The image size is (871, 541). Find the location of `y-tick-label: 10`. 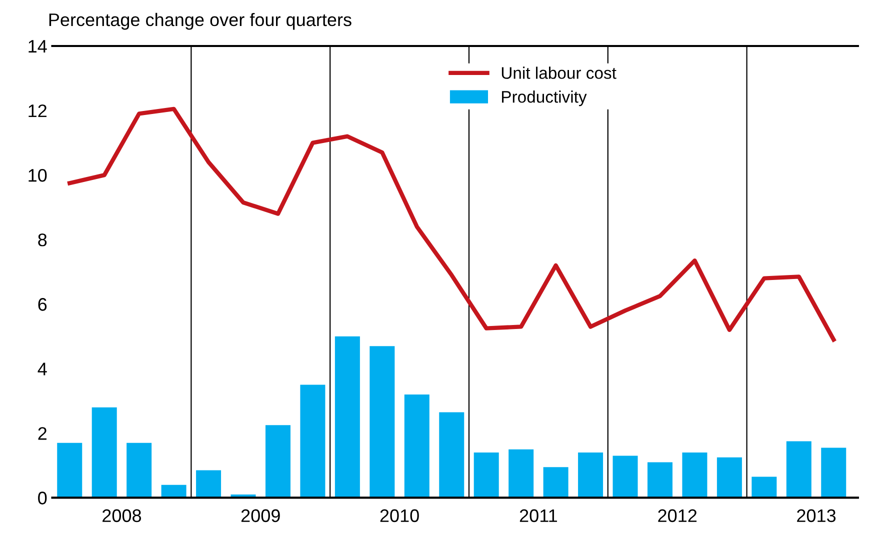

y-tick-label: 10 is located at coordinates (37, 175).